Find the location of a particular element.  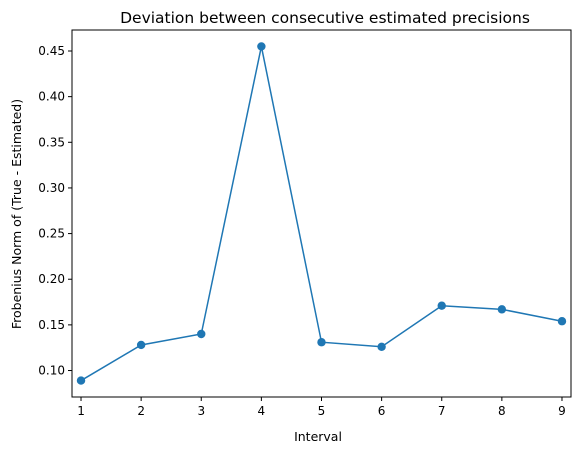

y-axis-label: Frobenius Norm of (True - Estimated) is located at coordinates (16, 214).